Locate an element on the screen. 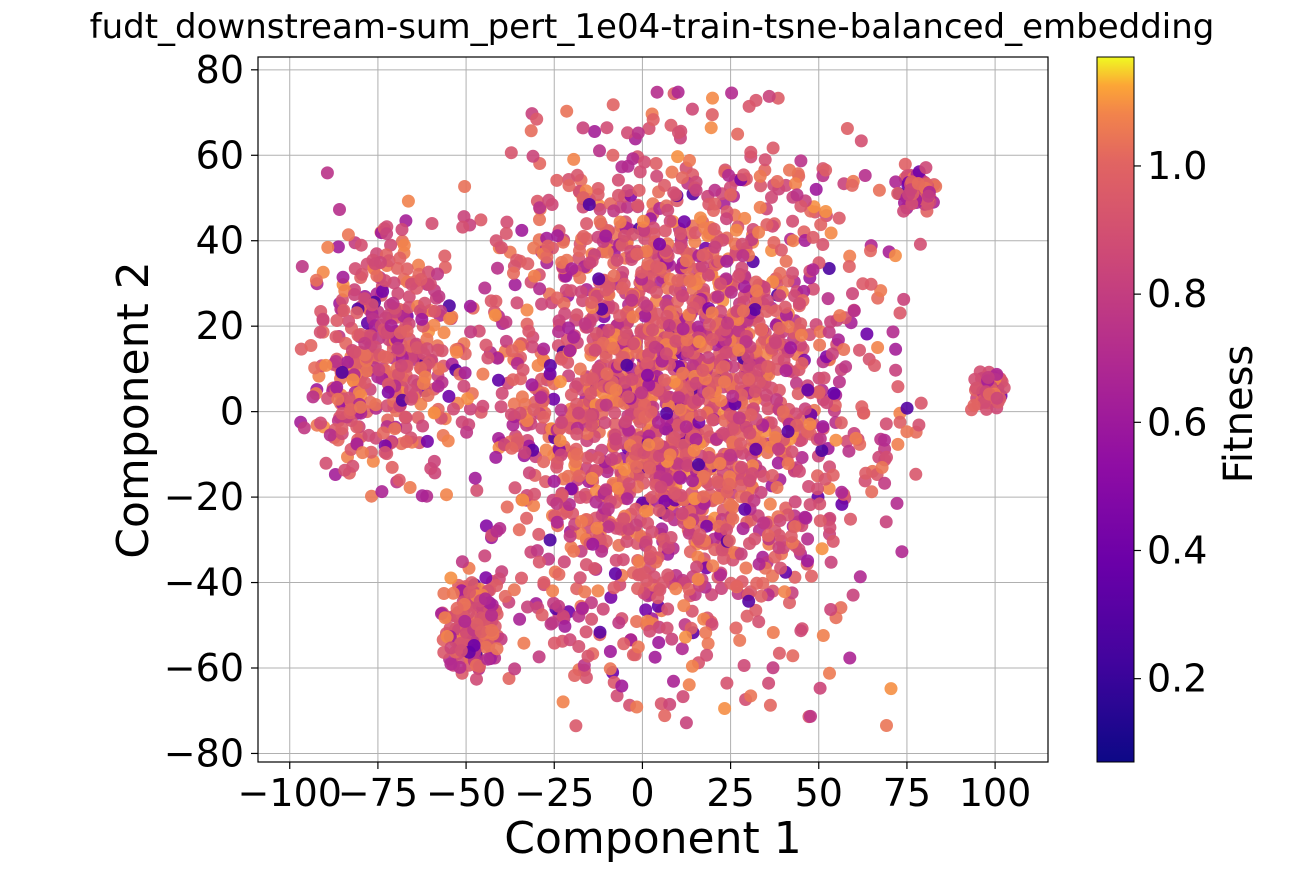 The height and width of the screenshot is (872, 1304). y-axis-ticks: −80 −60 −40 −20 0 20 40 60 80 is located at coordinates (211, 411).